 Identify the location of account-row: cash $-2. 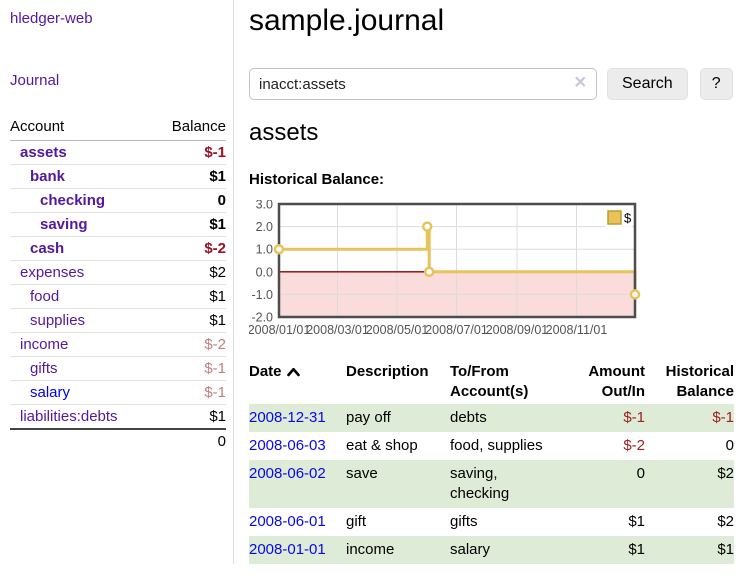
(118, 248).